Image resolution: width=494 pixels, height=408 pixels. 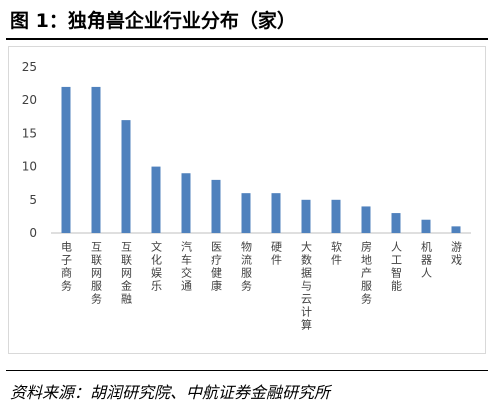 What do you see at coordinates (247, 370) in the screenshot?
I see `source-divider` at bounding box center [247, 370].